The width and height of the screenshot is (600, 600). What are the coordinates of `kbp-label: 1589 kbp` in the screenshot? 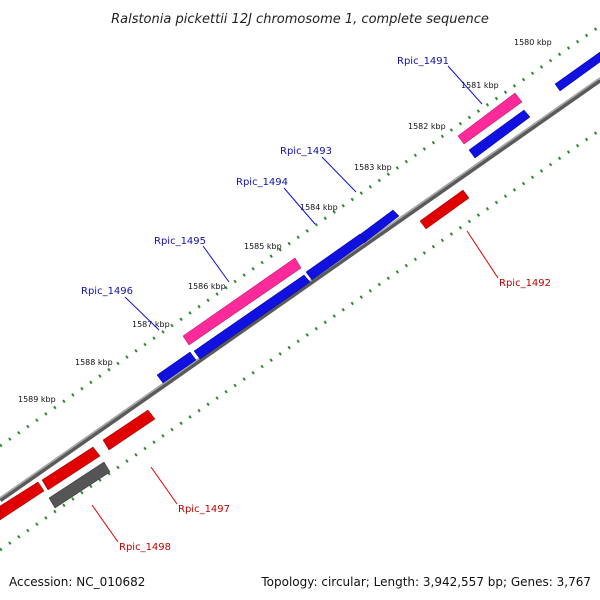 It's located at (37, 399).